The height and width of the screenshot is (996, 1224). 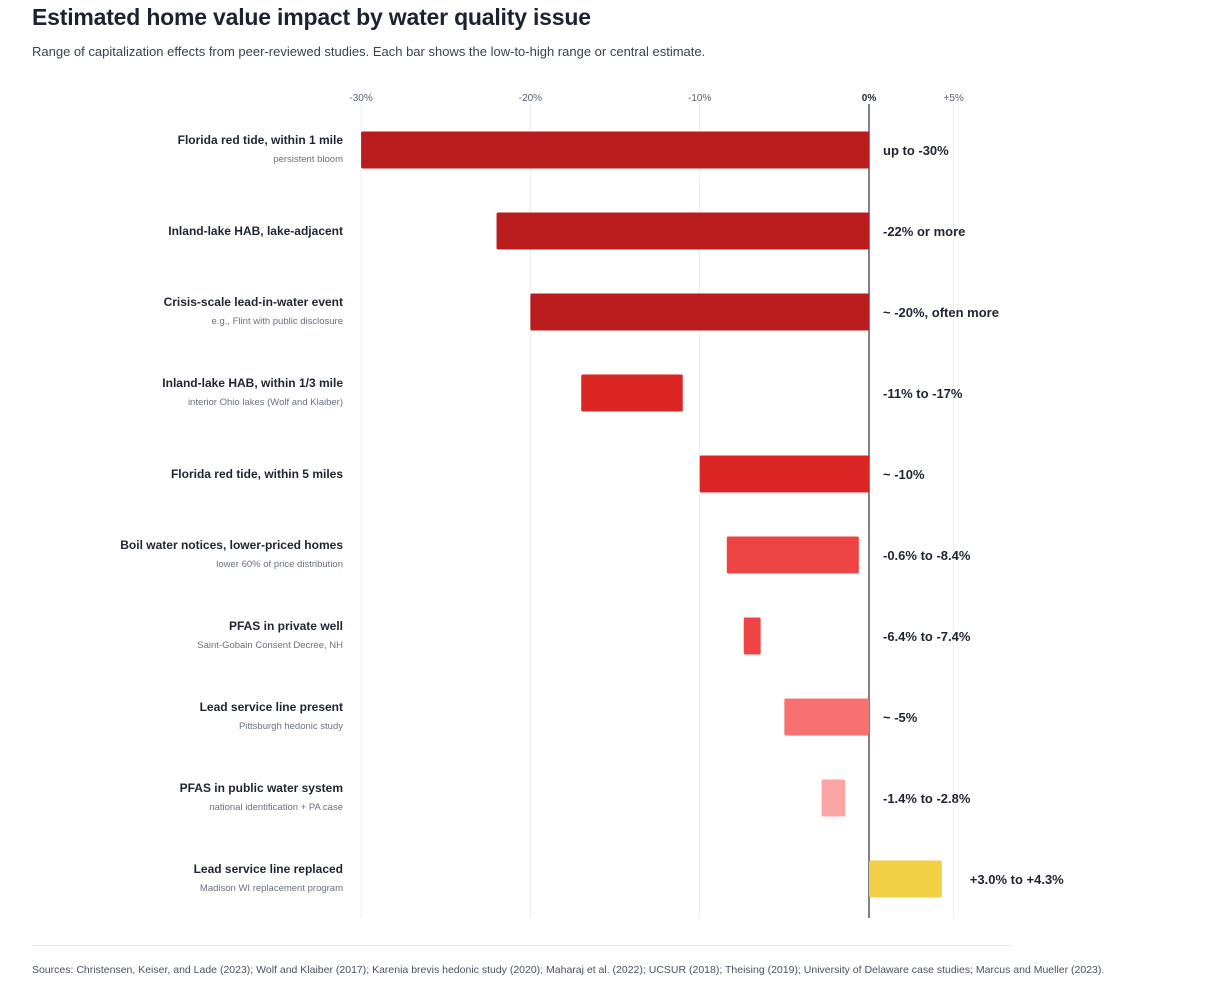 I want to click on x-tick-label: 0%, so click(x=869, y=98).